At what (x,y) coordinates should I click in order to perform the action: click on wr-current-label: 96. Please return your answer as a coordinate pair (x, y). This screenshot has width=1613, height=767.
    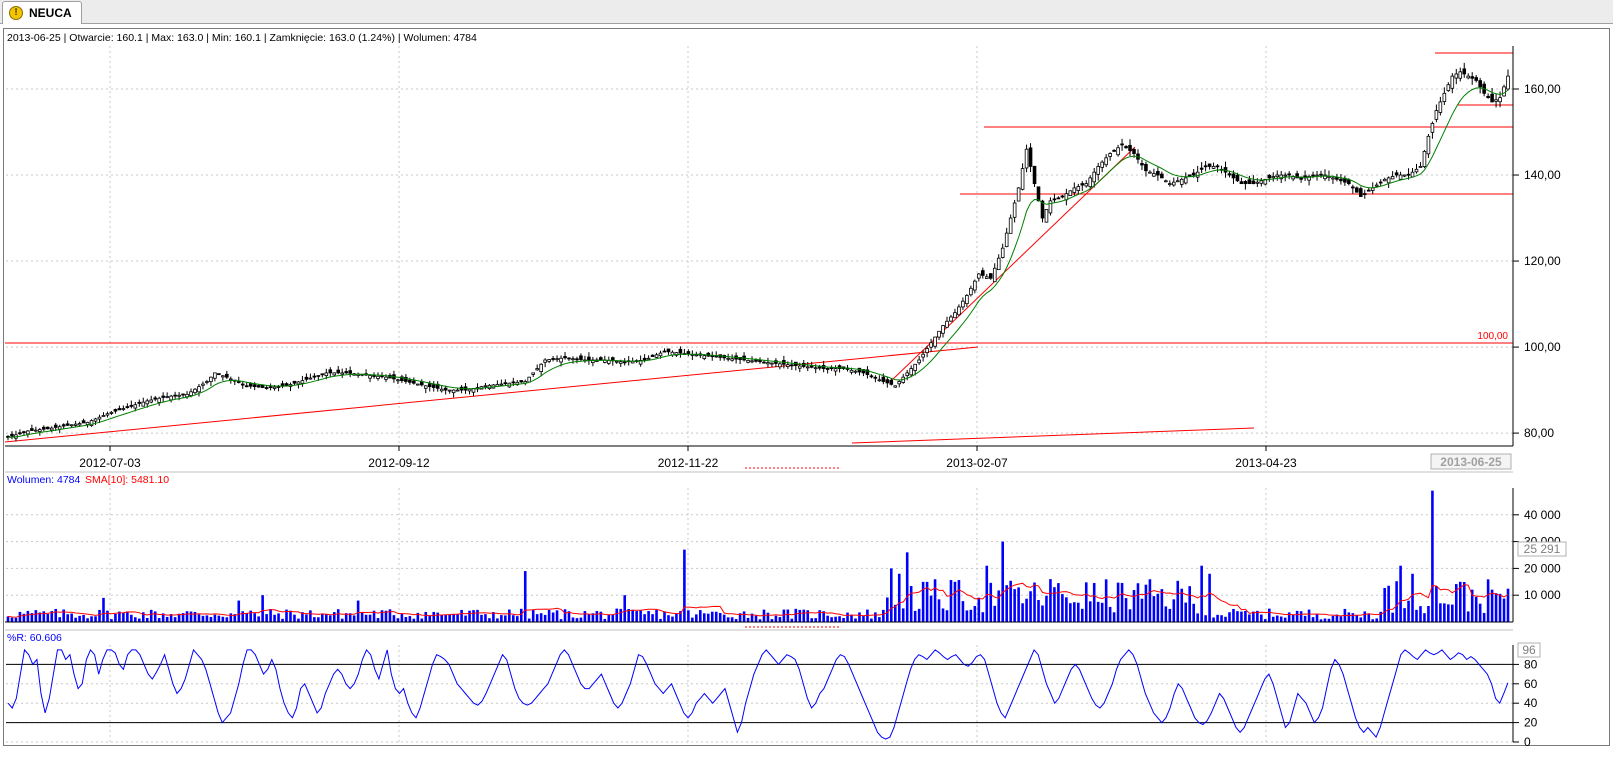
    Looking at the image, I should click on (1529, 650).